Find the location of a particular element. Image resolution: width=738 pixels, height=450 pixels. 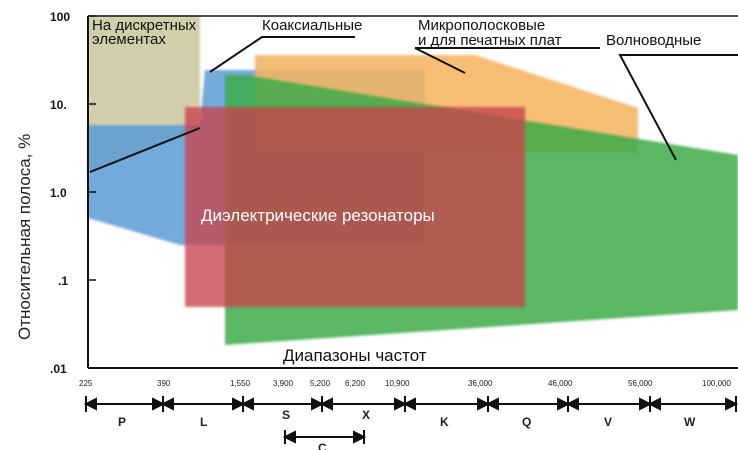

y-tick-label: .1 is located at coordinates (63, 281).